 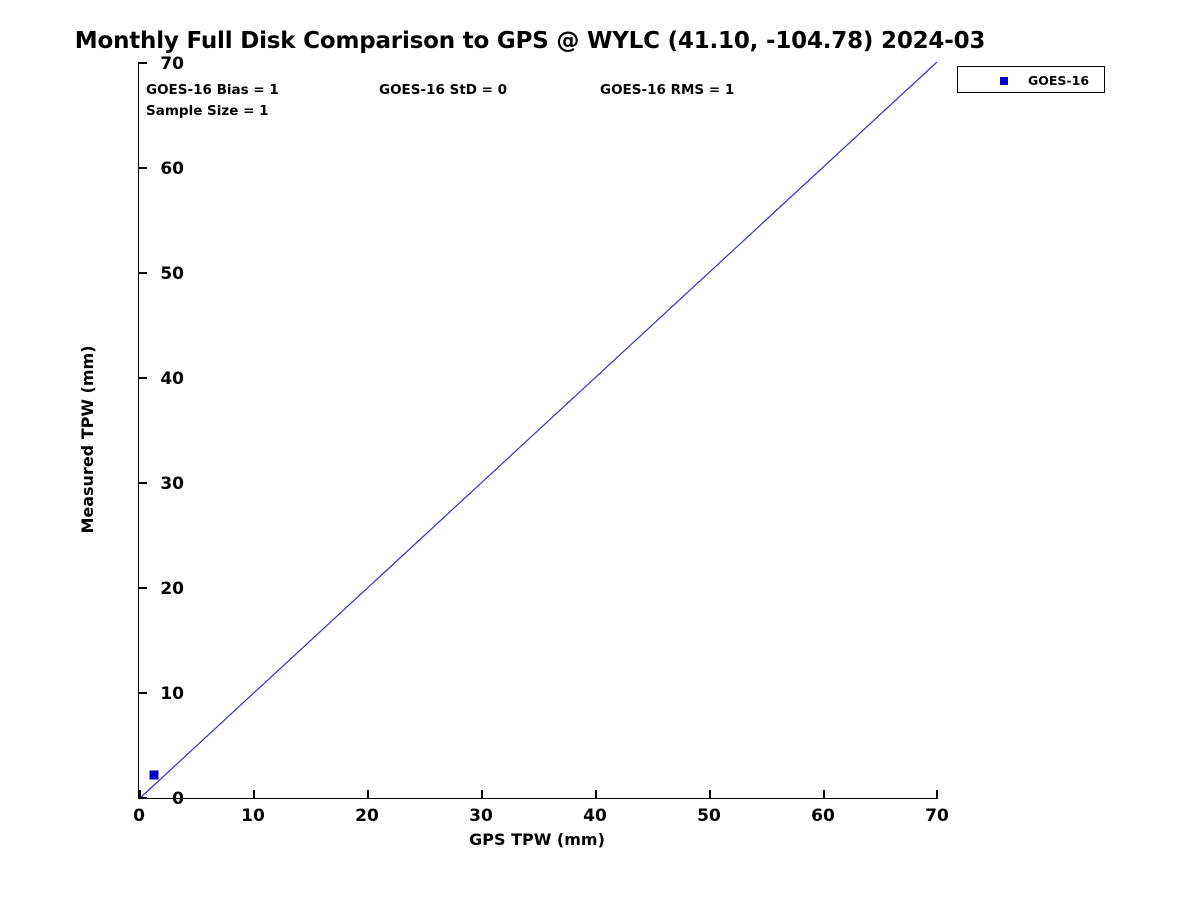 I want to click on data-point, so click(x=154, y=775).